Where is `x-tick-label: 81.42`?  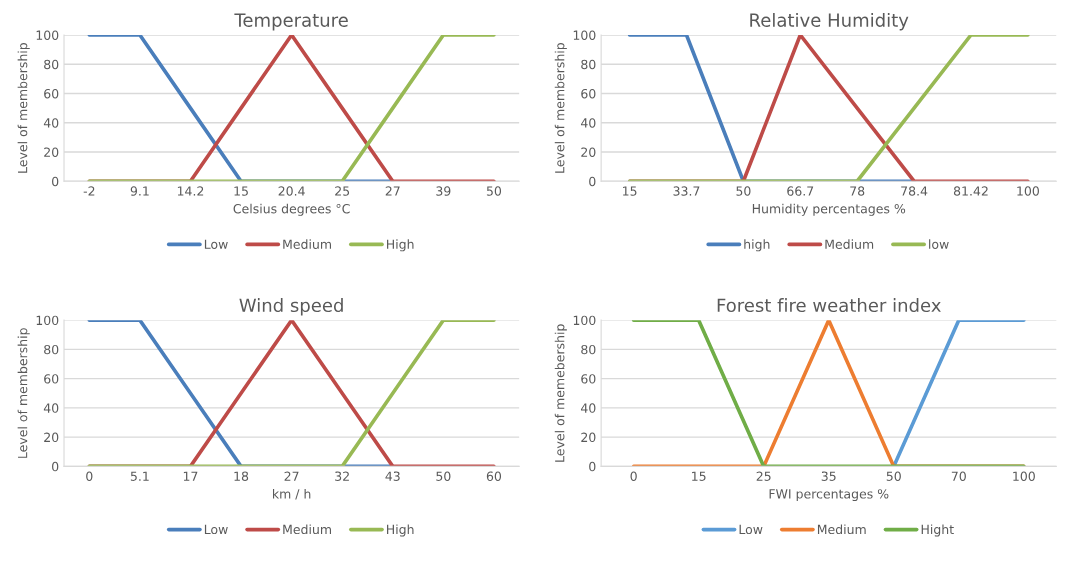
x-tick-label: 81.42 is located at coordinates (970, 191).